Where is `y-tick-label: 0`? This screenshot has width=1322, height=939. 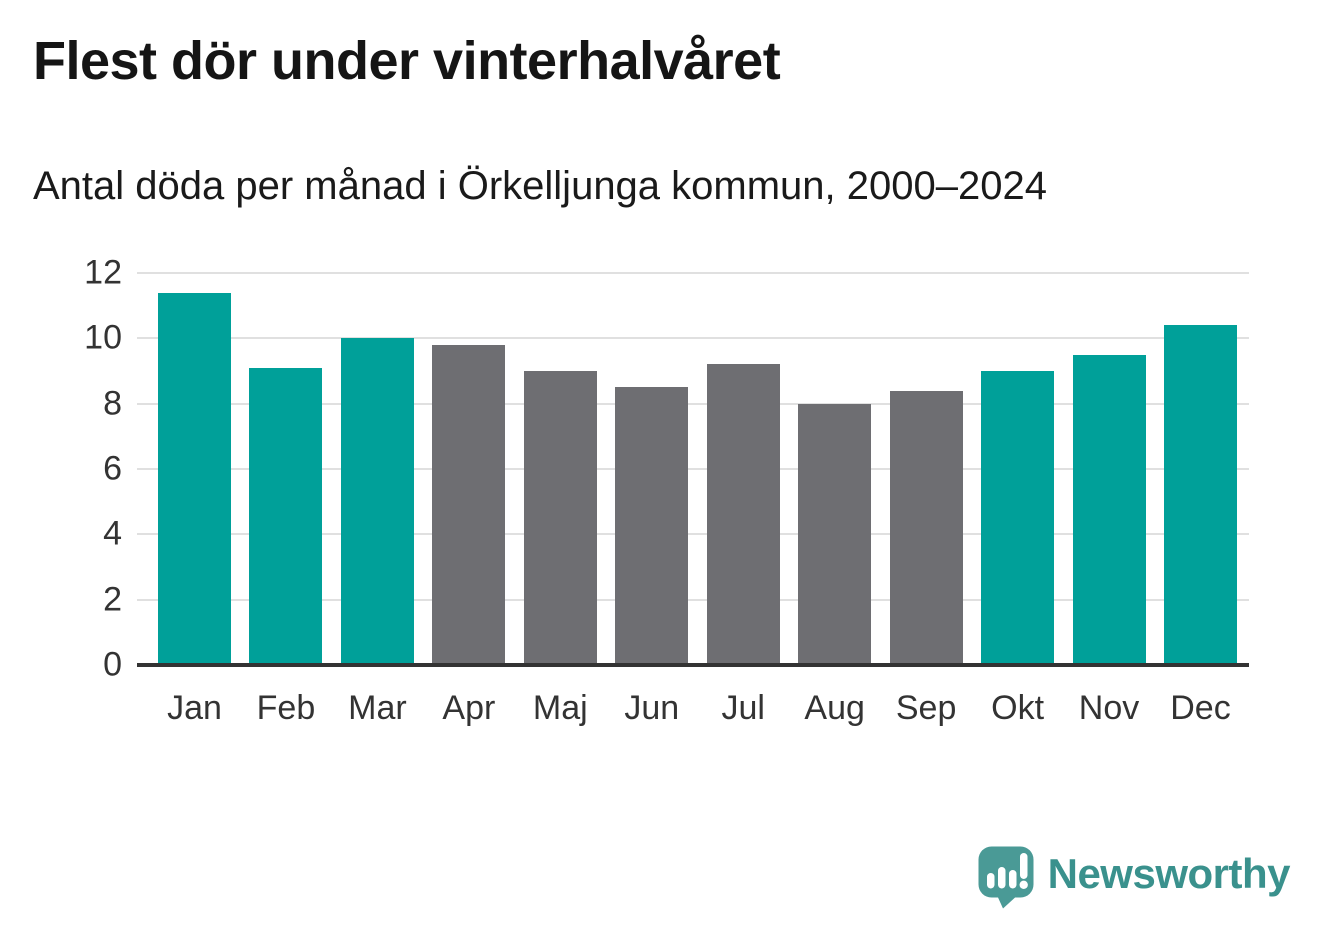 y-tick-label: 0 is located at coordinates (112, 664).